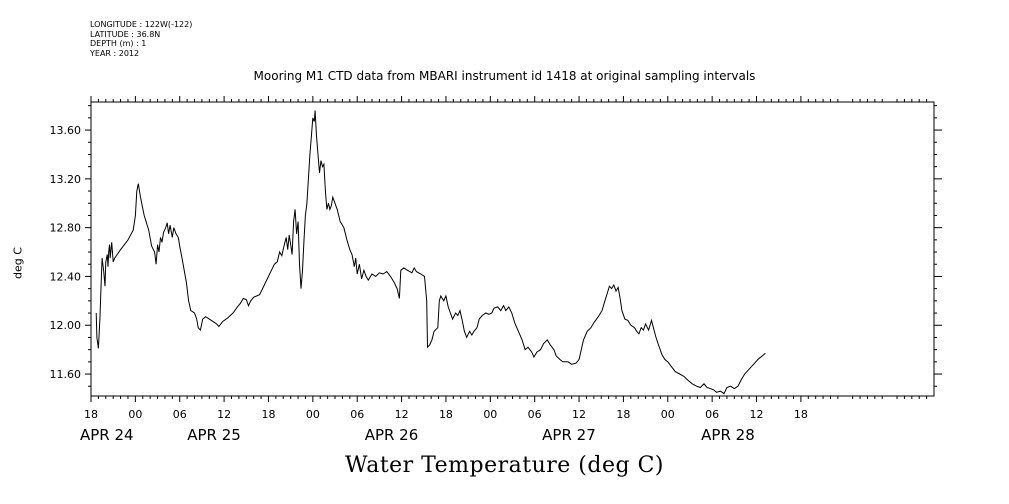 The width and height of the screenshot is (1009, 504). Describe the element at coordinates (569, 435) in the screenshot. I see `date-label: APR 27` at that location.